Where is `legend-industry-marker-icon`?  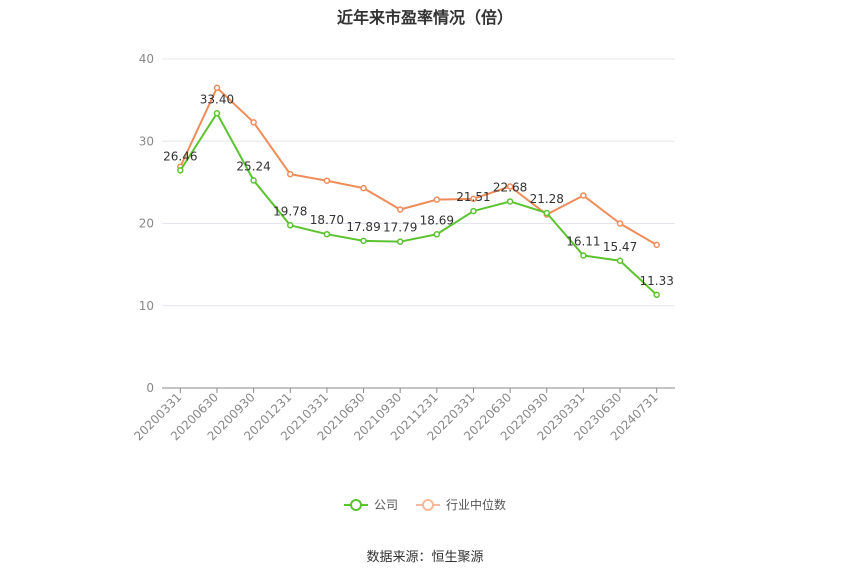 legend-industry-marker-icon is located at coordinates (428, 504).